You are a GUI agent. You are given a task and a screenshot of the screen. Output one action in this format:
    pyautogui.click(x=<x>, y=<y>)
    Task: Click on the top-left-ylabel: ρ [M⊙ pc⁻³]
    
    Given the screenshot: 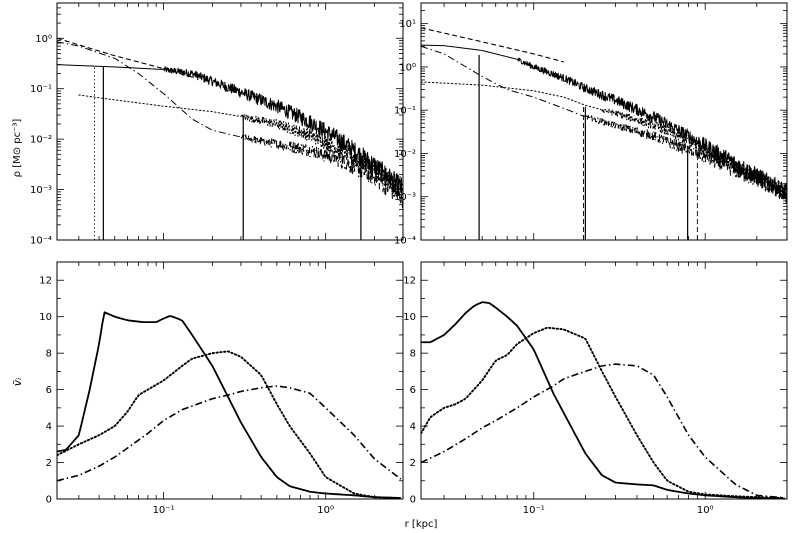 What is the action you would take?
    pyautogui.click(x=17, y=148)
    